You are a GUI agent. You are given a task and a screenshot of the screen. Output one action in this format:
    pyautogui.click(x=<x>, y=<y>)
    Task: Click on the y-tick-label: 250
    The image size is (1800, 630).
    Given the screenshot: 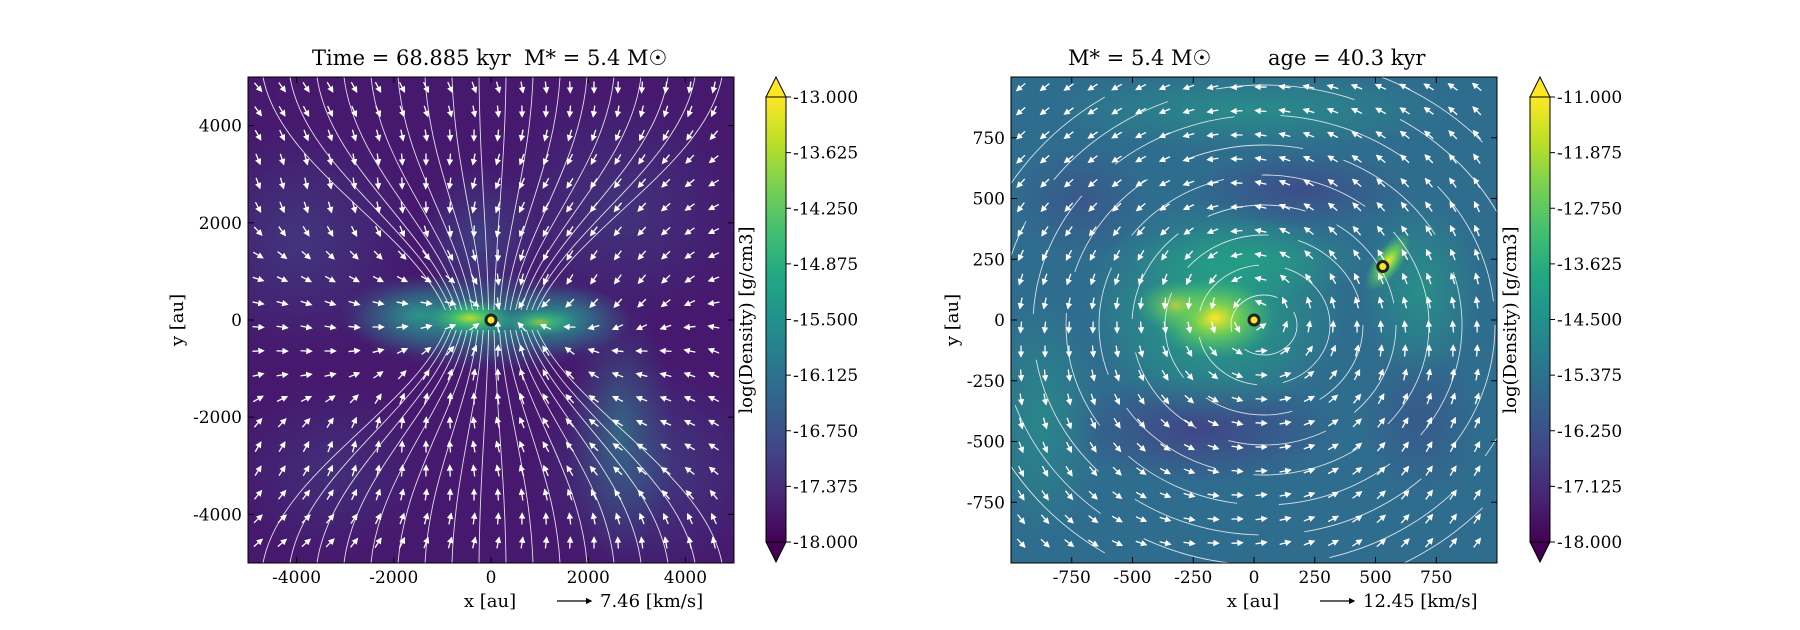 What is the action you would take?
    pyautogui.click(x=989, y=260)
    